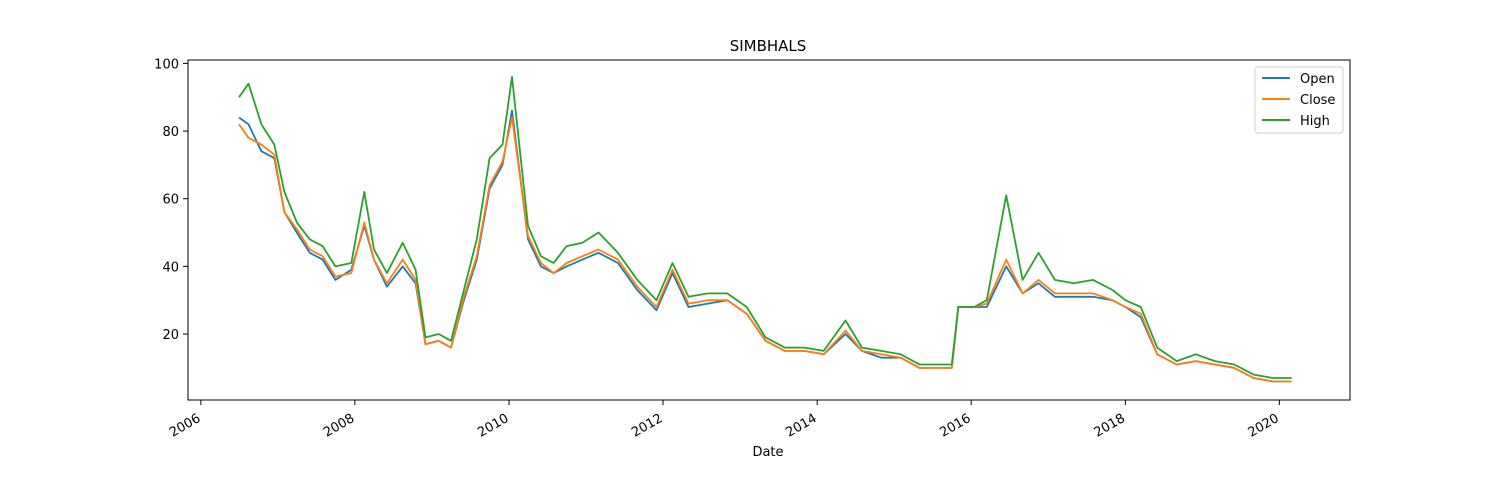 The image size is (1500, 500). What do you see at coordinates (170, 335) in the screenshot?
I see `y-tick-label: 20` at bounding box center [170, 335].